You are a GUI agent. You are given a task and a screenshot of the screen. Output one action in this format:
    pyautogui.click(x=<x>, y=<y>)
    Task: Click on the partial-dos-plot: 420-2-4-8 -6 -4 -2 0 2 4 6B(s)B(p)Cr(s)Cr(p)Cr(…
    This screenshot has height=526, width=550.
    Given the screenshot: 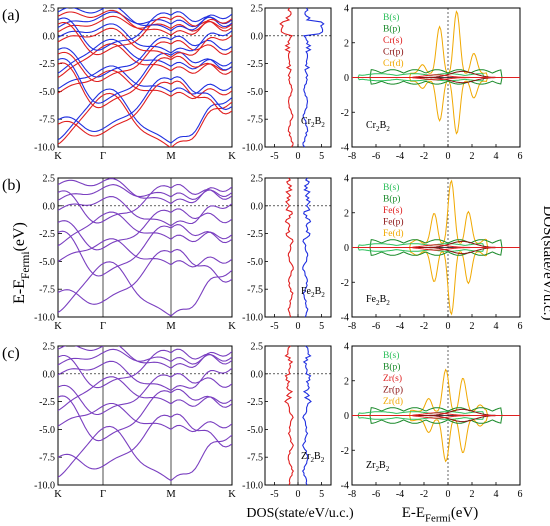 What is the action you would take?
    pyautogui.click(x=432, y=83)
    